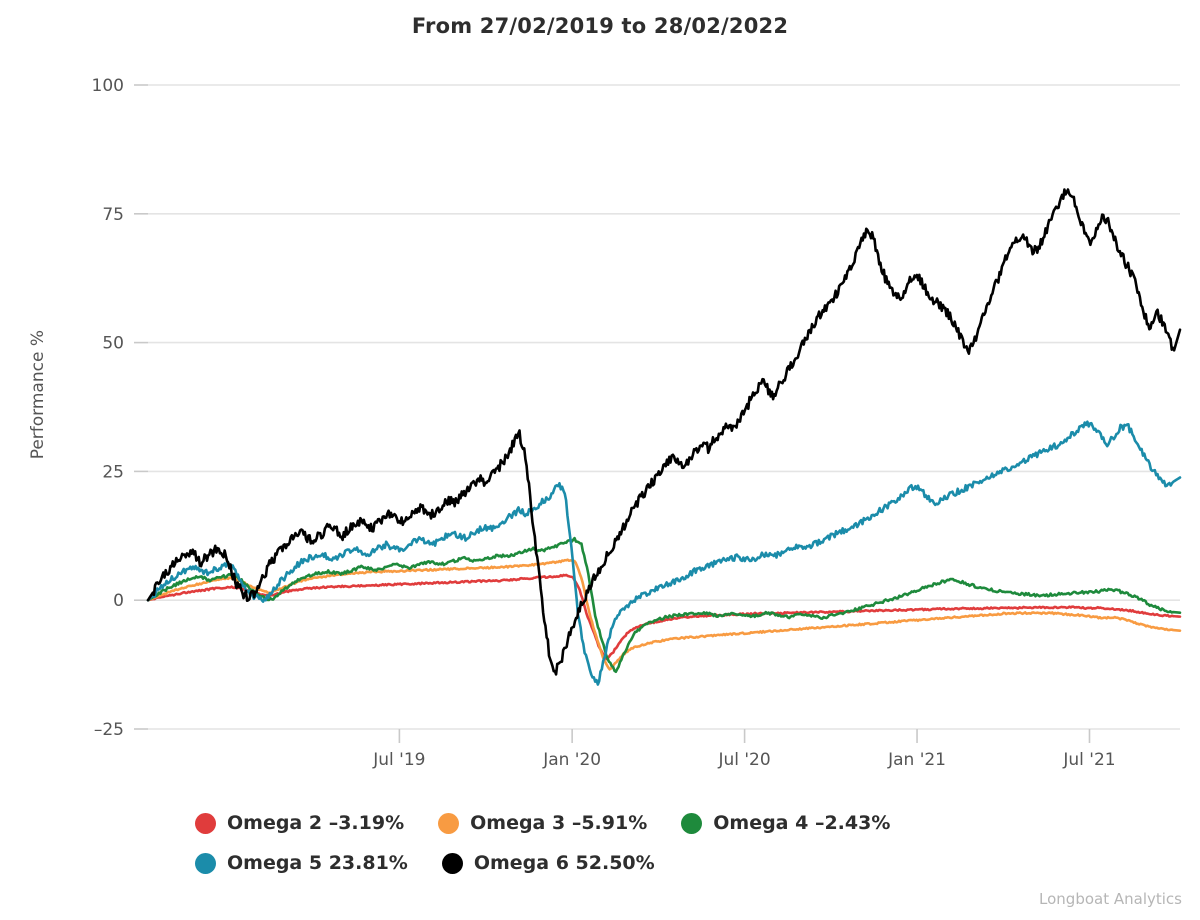 Image resolution: width=1200 pixels, height=920 pixels. I want to click on y-tick-label: 50, so click(113, 344).